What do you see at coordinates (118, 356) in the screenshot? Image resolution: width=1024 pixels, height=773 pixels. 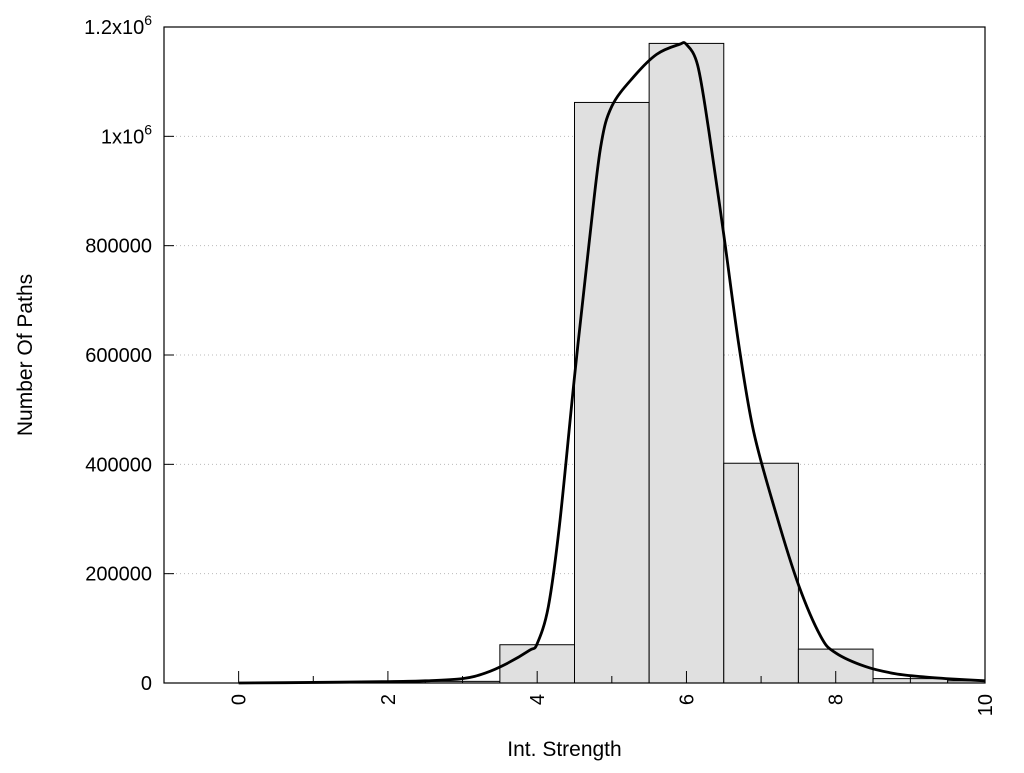 I see `y-tick-label: 600000` at bounding box center [118, 356].